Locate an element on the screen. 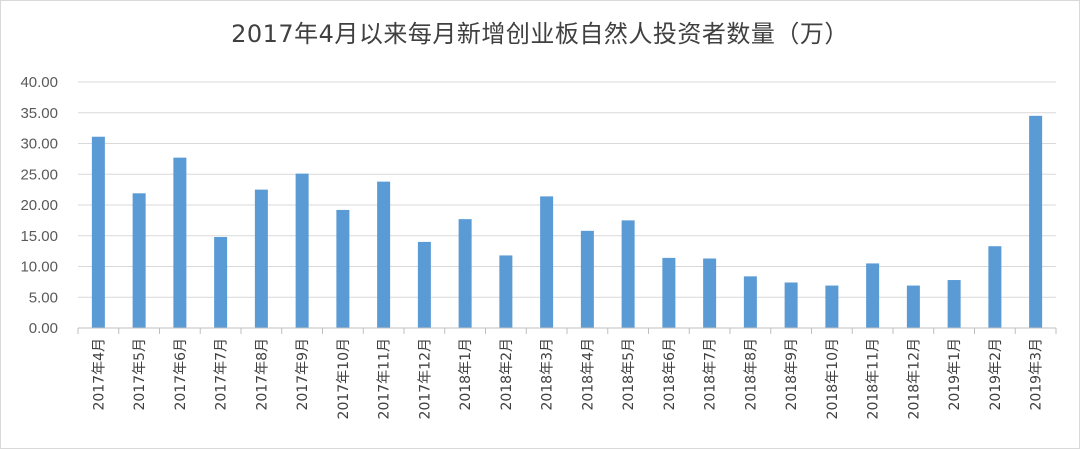  x-category-label: 2018年1月 is located at coordinates (466, 374).